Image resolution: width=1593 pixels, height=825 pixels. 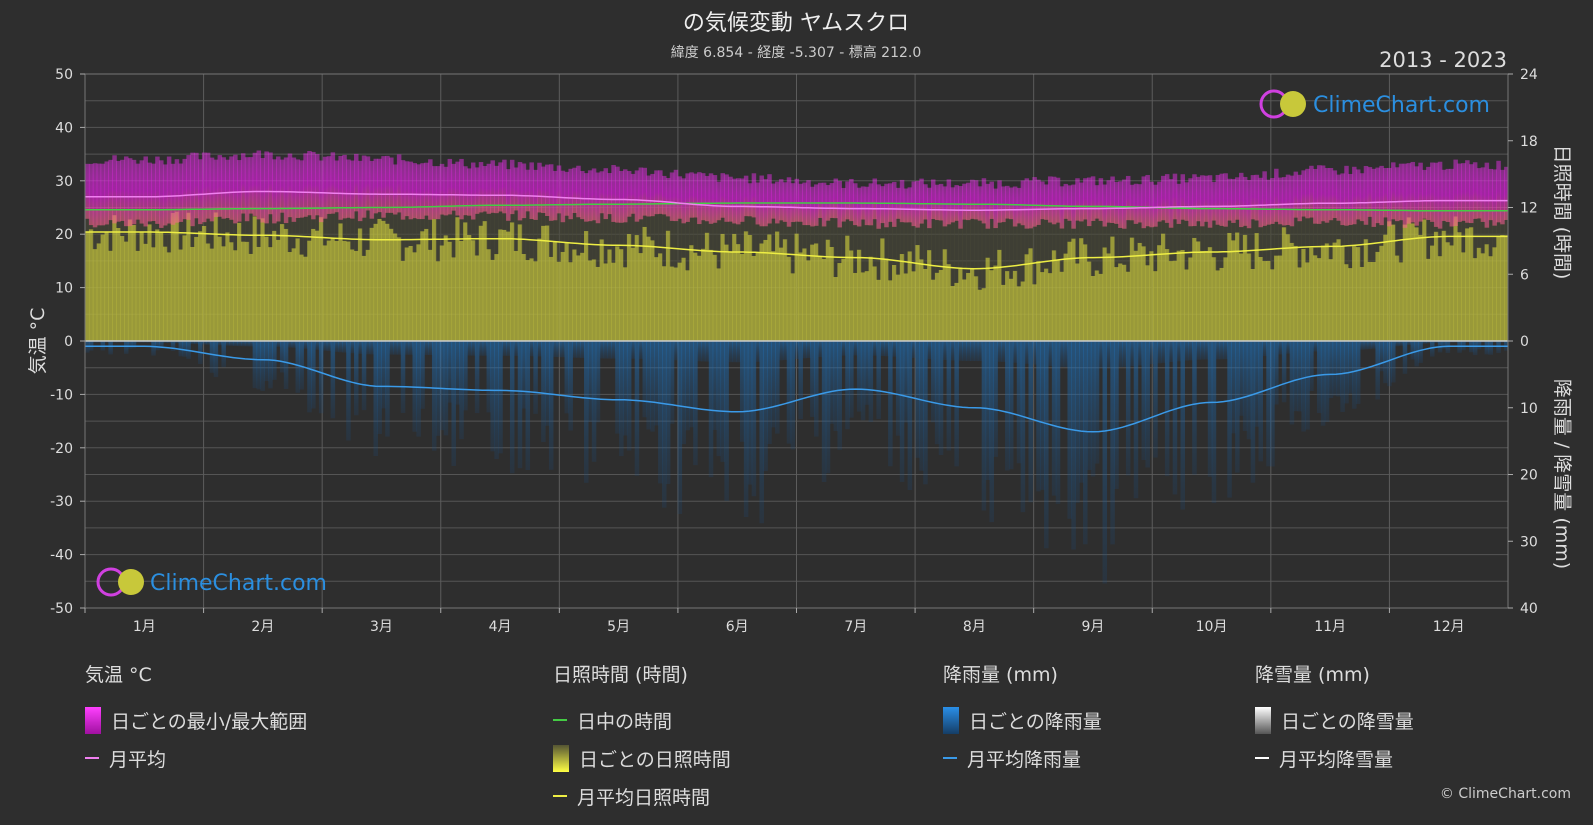 What do you see at coordinates (642, 796) in the screenshot?
I see `legend-item: 月平均日照時間` at bounding box center [642, 796].